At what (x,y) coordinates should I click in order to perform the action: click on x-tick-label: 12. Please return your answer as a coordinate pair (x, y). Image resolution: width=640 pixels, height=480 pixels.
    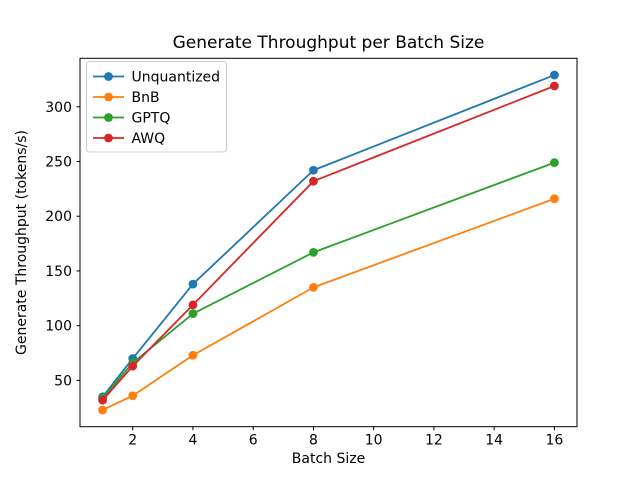
    Looking at the image, I should click on (434, 441).